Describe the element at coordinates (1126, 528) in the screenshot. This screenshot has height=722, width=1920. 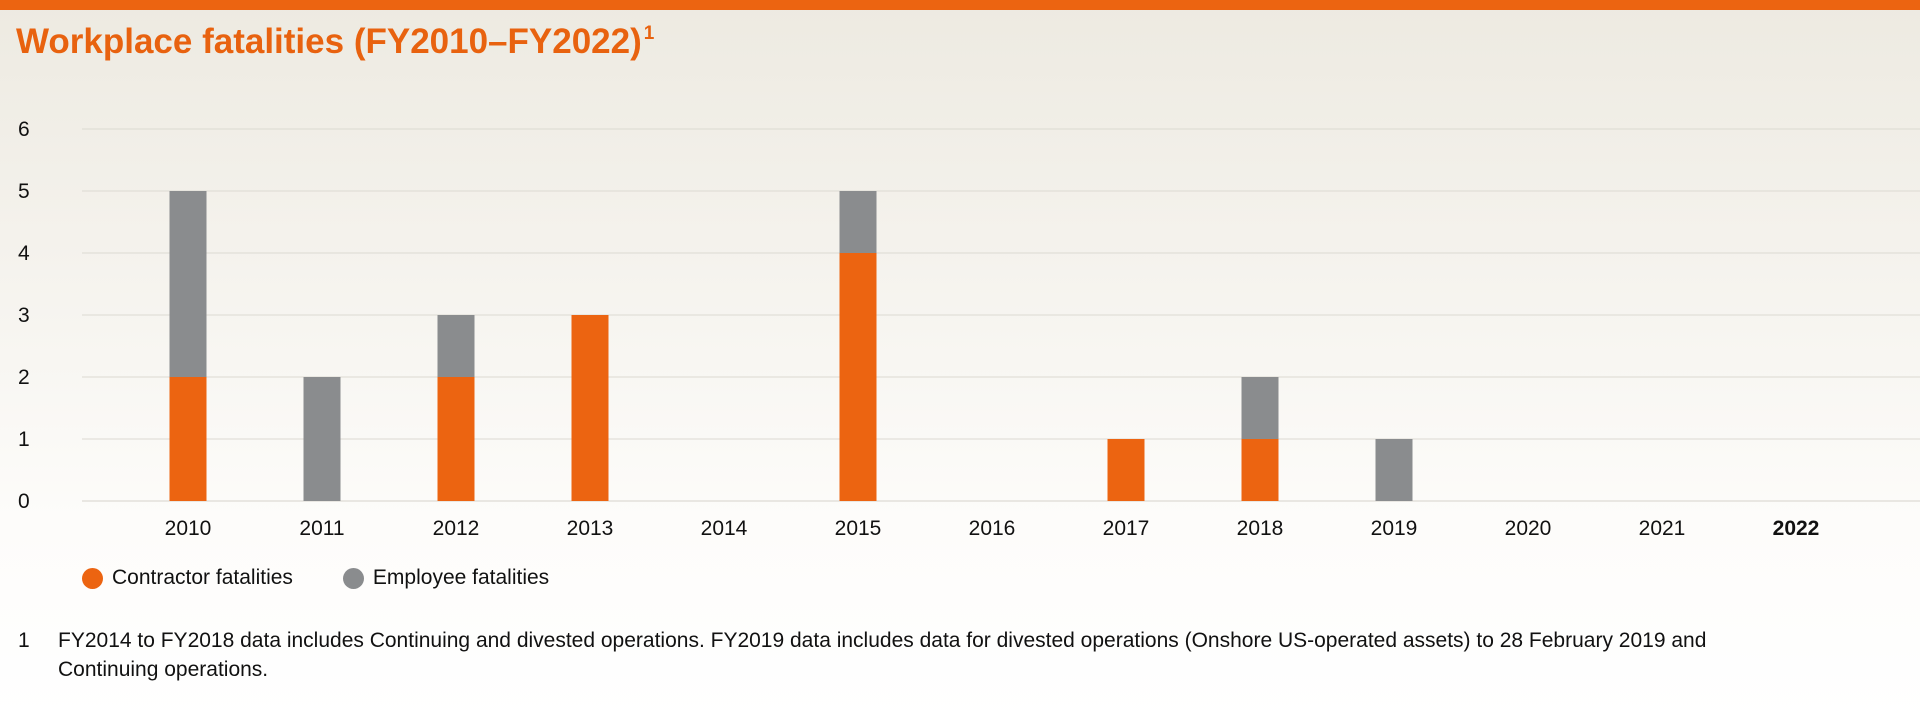
I see `x-tick-label: 2017` at that location.